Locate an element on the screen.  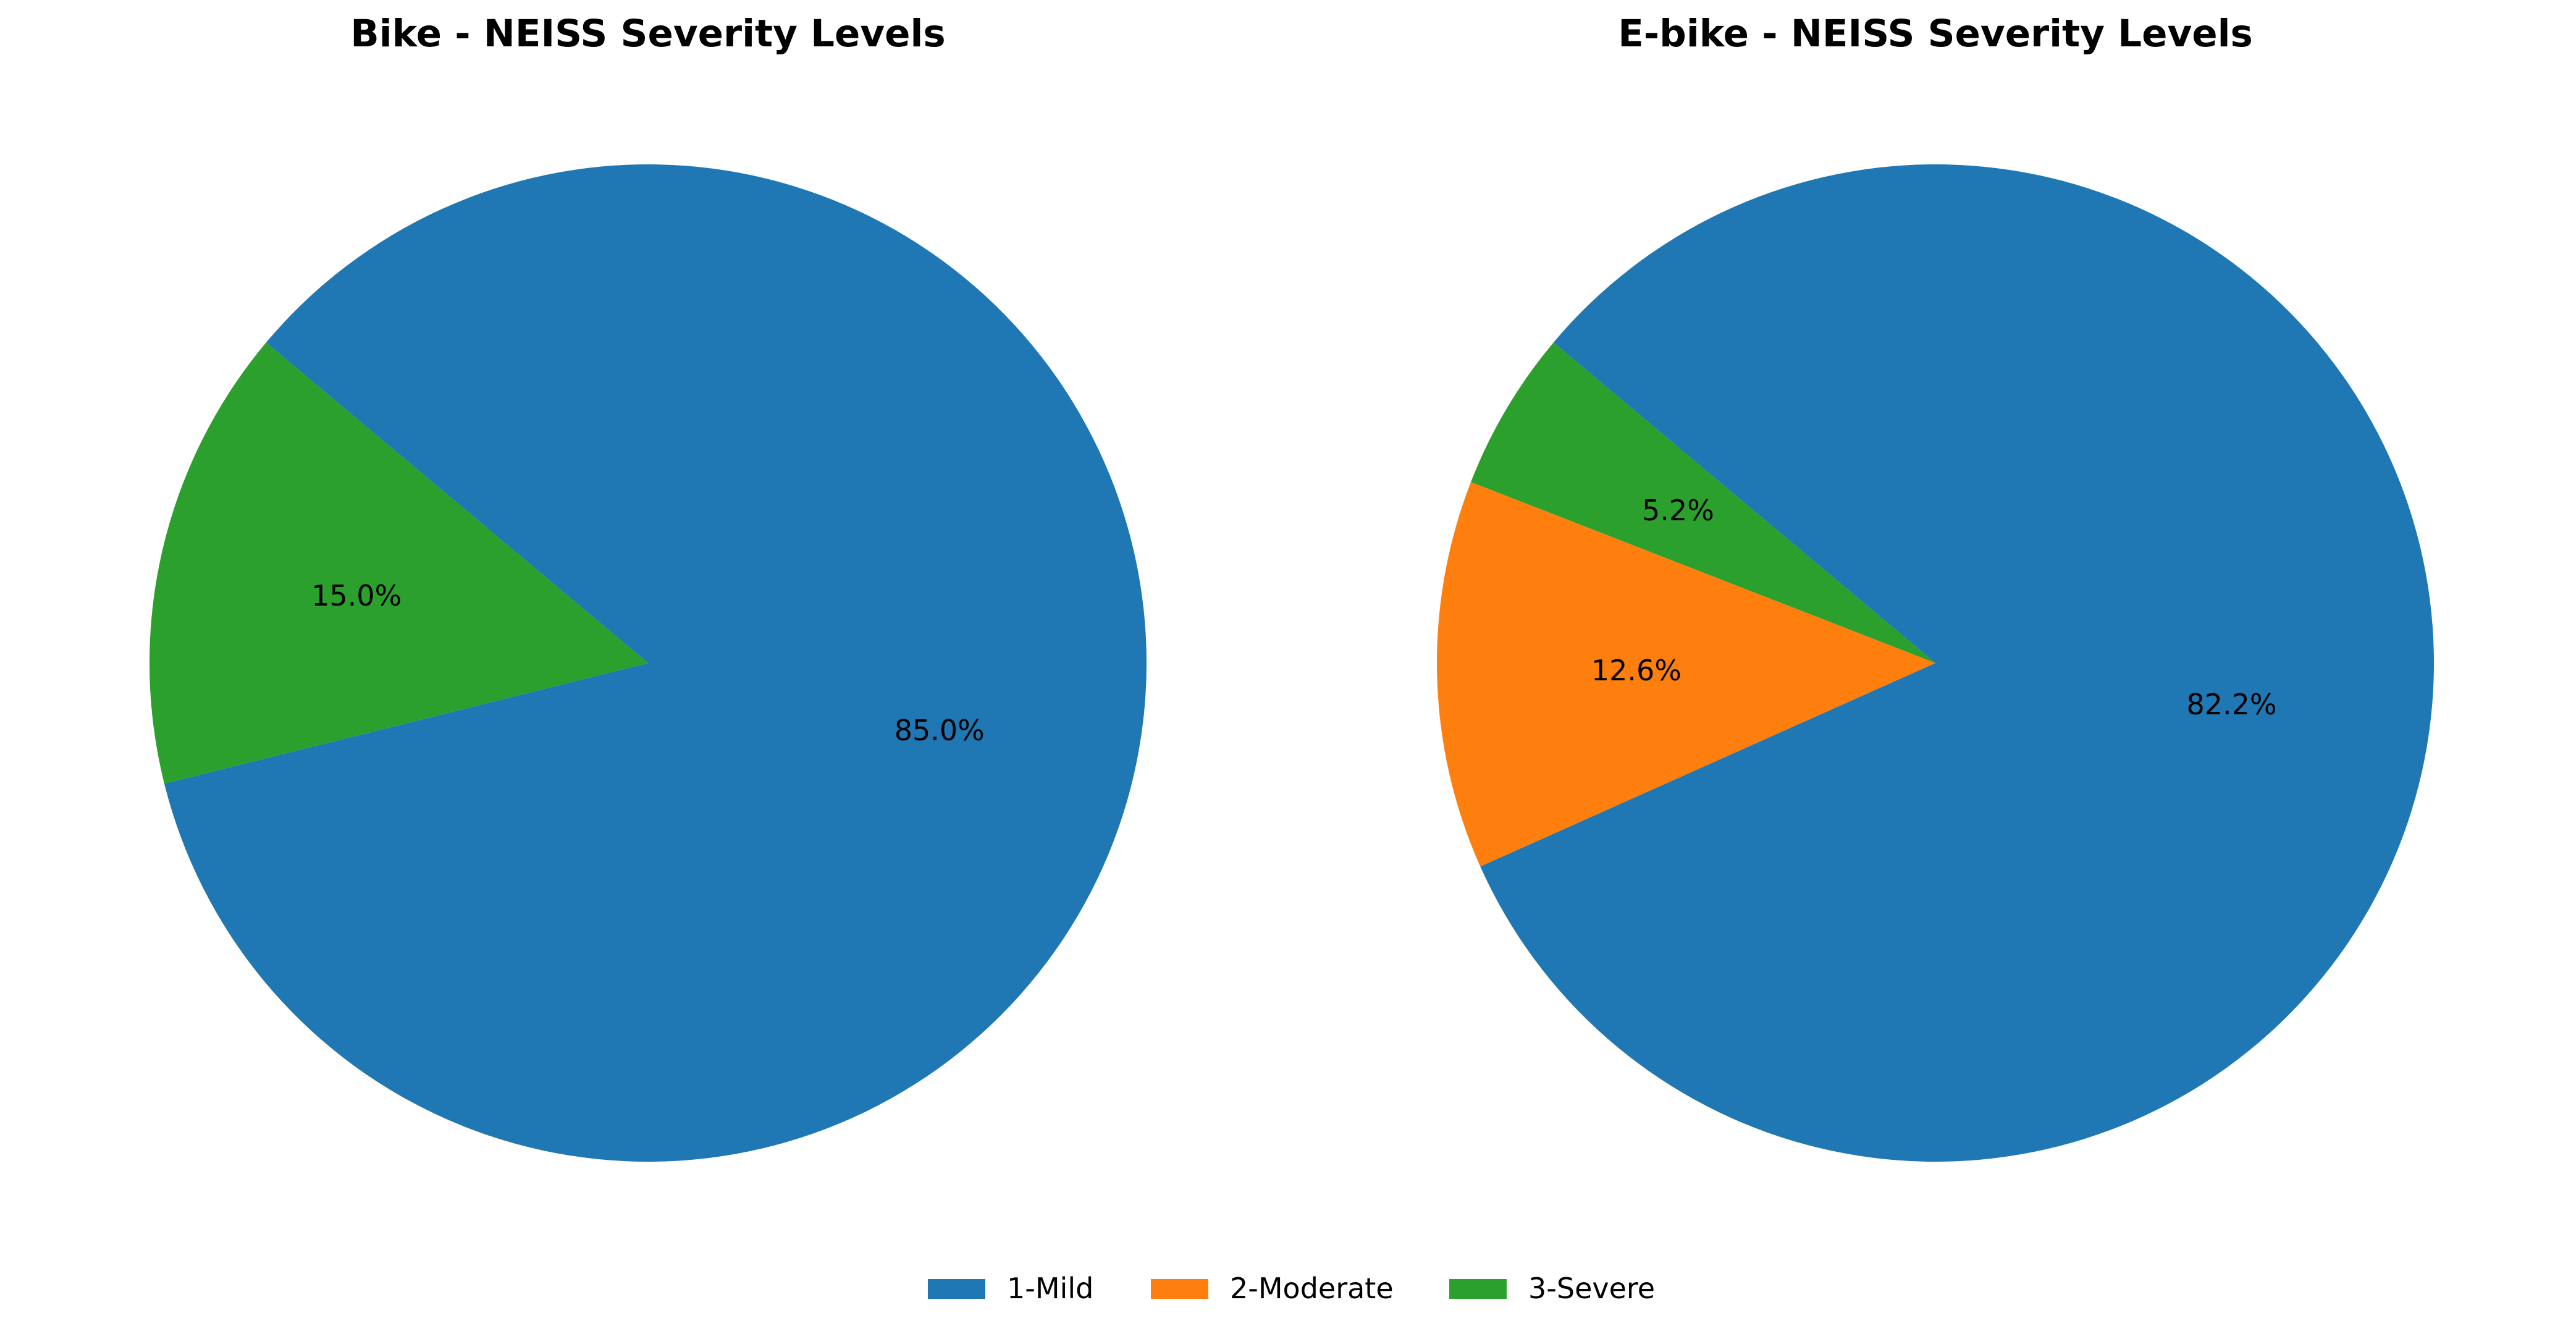
pie-labels-ebike: 82.2% 12.6% 5.2% is located at coordinates (1934, 607).